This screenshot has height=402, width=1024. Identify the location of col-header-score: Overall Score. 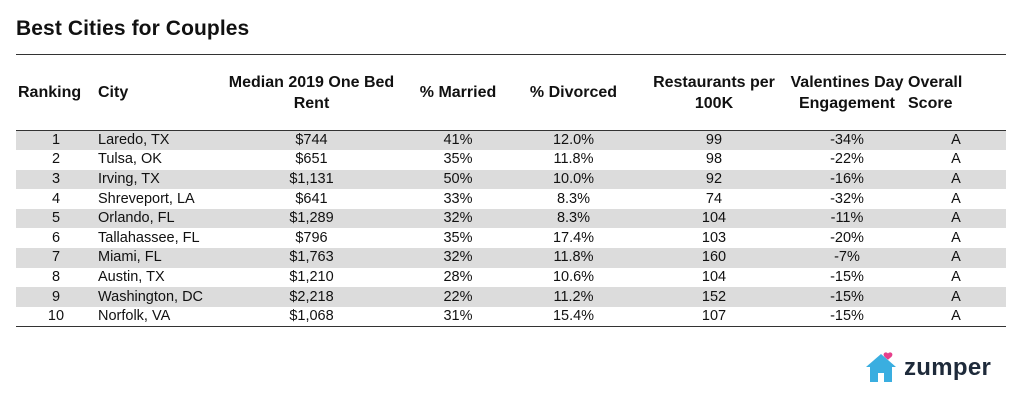
(935, 92).